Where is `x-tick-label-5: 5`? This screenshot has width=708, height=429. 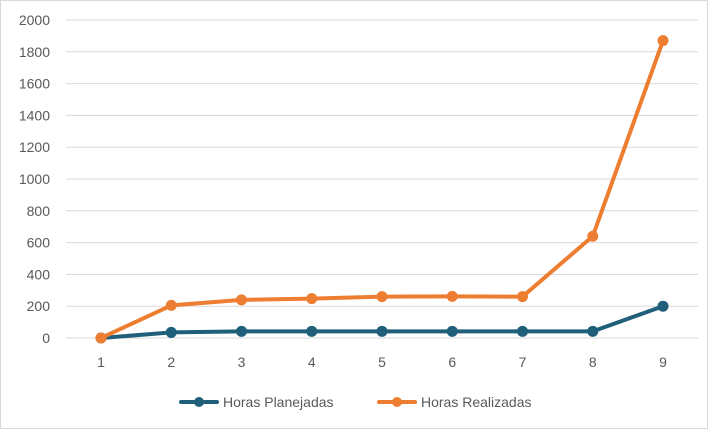
x-tick-label-5: 5 is located at coordinates (382, 362).